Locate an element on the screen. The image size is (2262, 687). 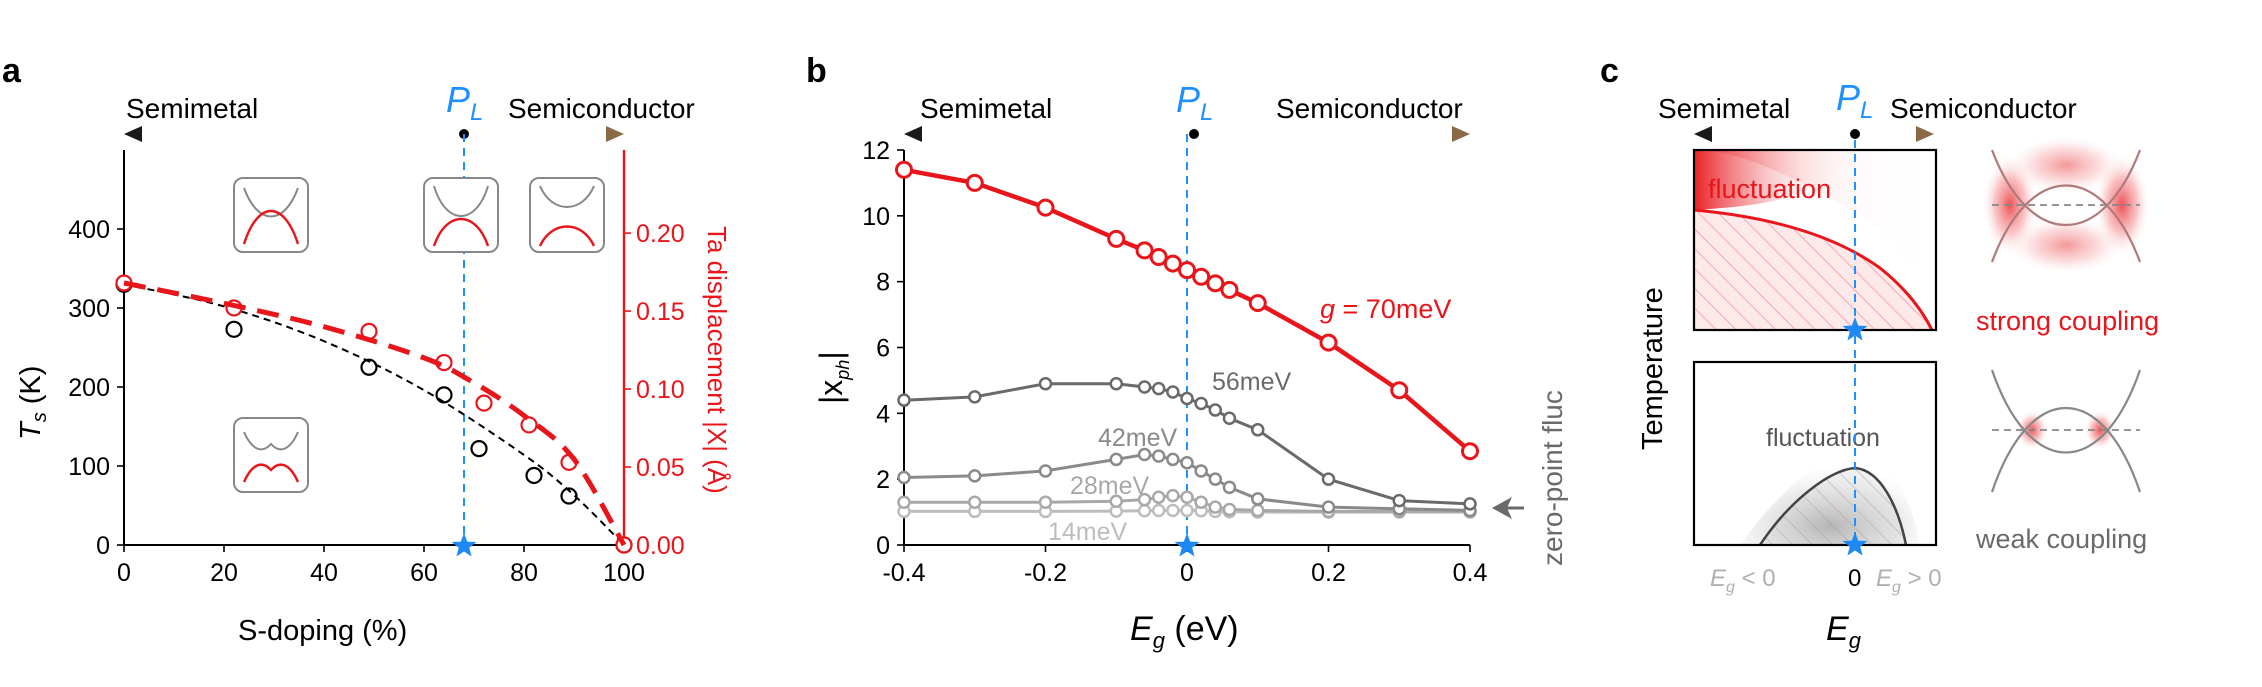
x-tick-label-a: 0 is located at coordinates (124, 573).